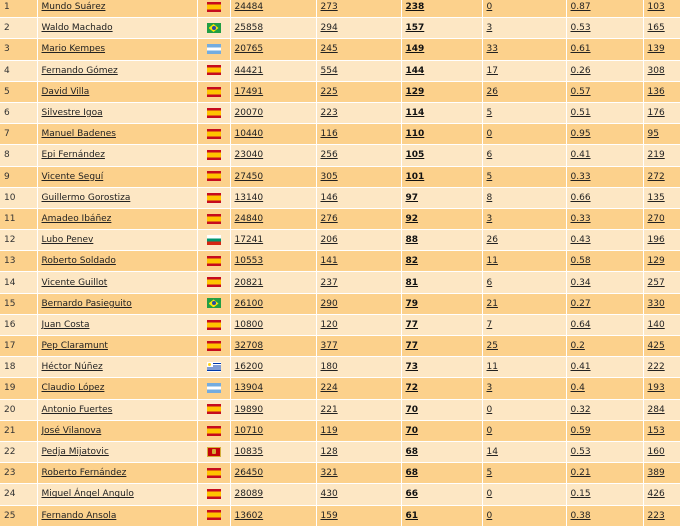 The width and height of the screenshot is (680, 527). Describe the element at coordinates (656, 367) in the screenshot. I see `stat-d-link: 222` at that location.